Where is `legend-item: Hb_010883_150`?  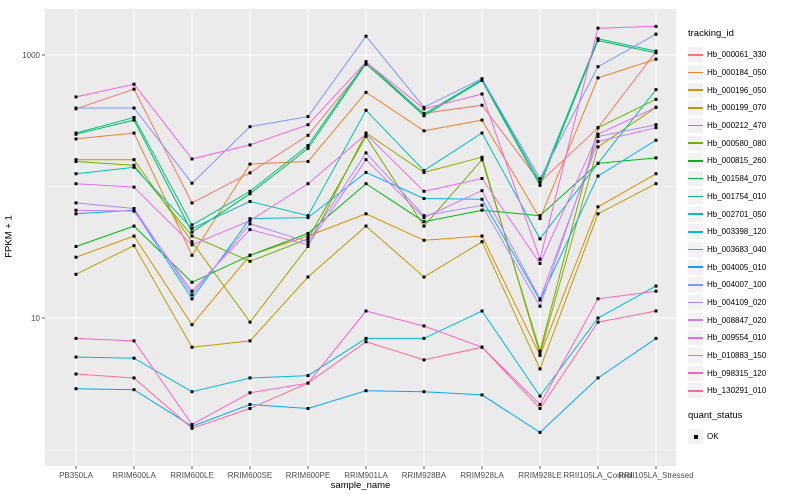
legend-item: Hb_010883_150 is located at coordinates (744, 356).